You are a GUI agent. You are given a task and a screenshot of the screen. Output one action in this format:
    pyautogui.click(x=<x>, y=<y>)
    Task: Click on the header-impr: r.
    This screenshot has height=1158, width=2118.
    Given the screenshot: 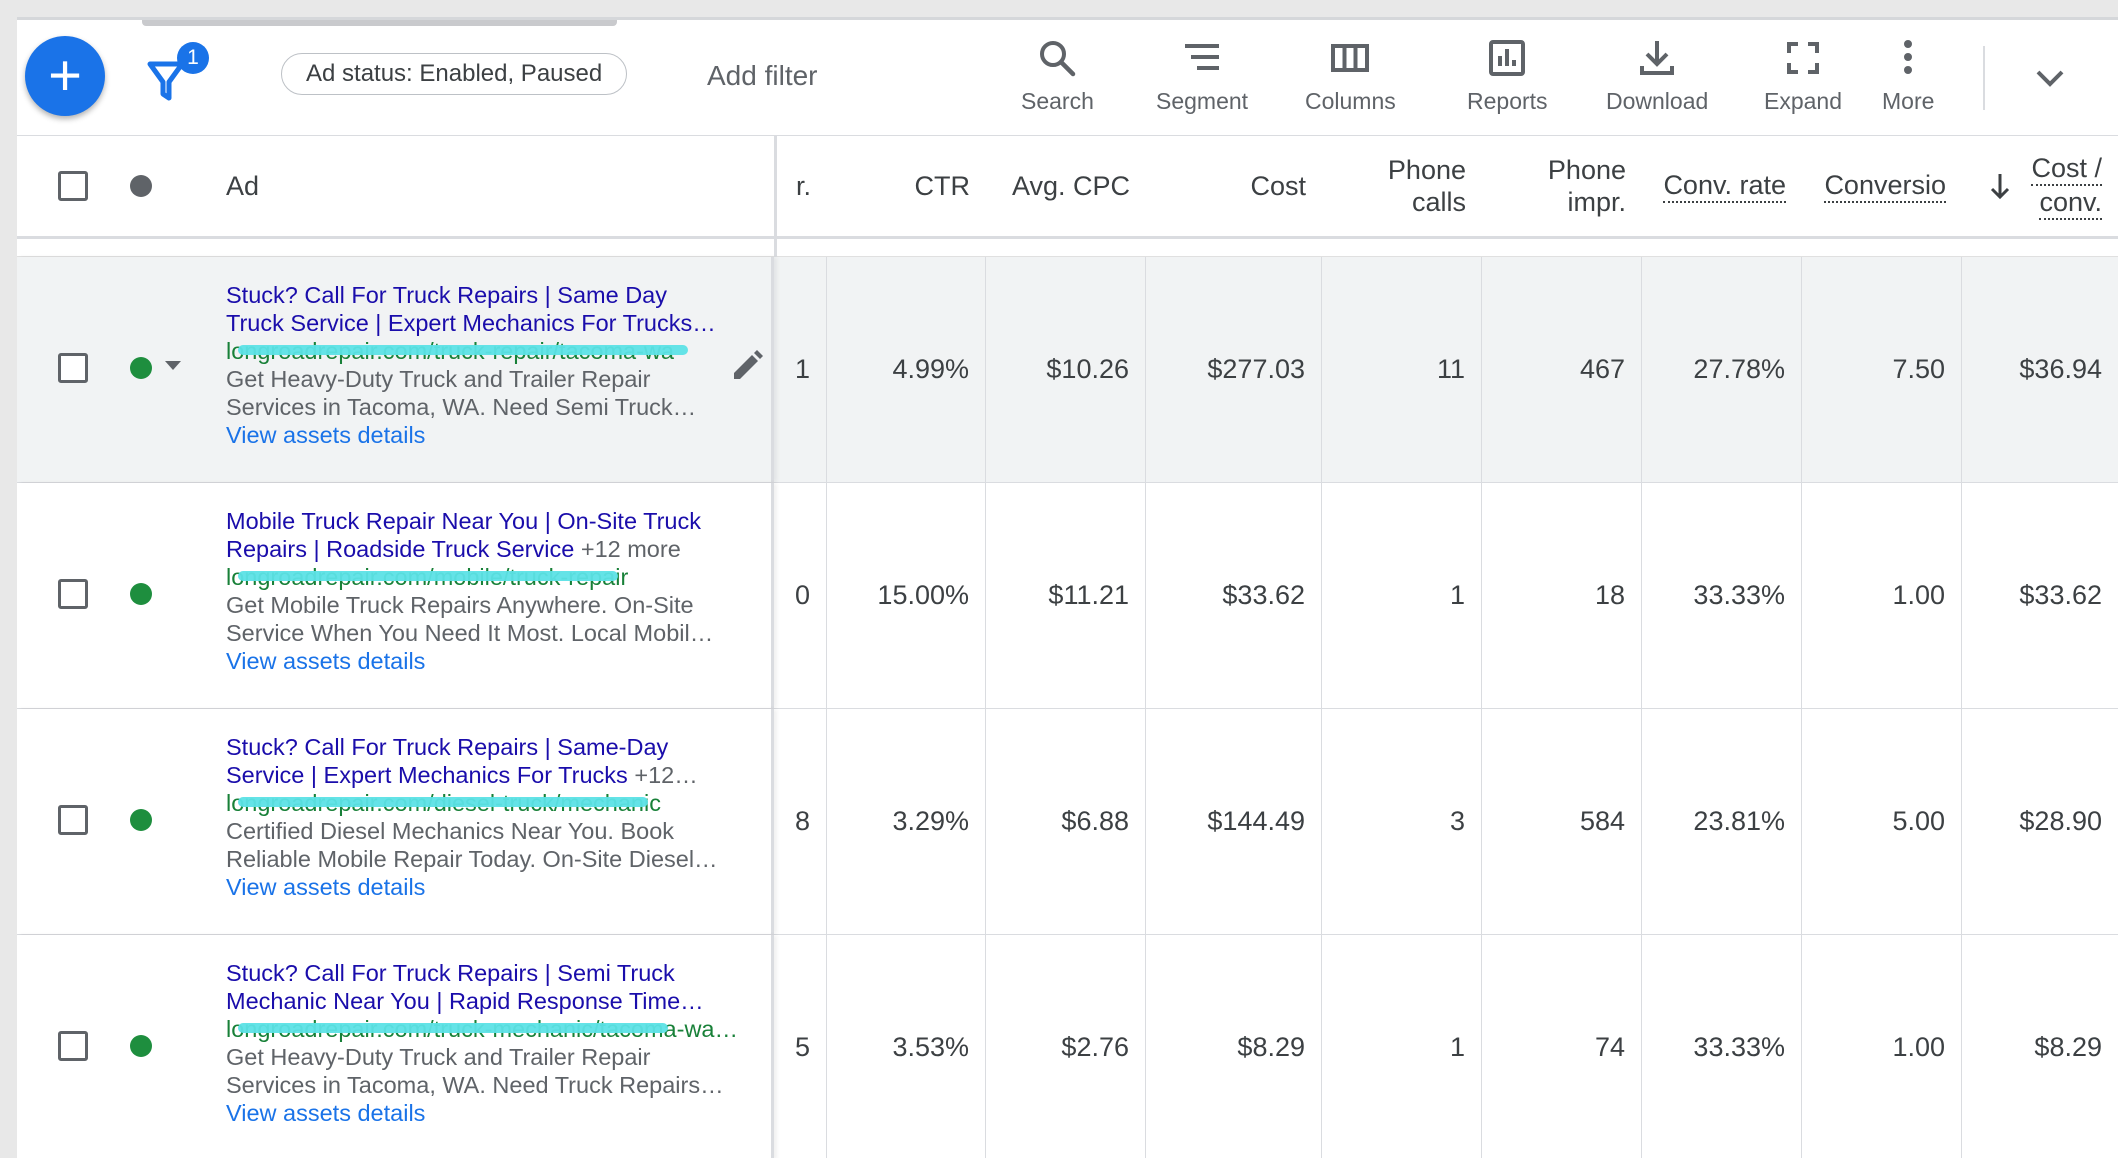 What is the action you would take?
    pyautogui.click(x=802, y=186)
    